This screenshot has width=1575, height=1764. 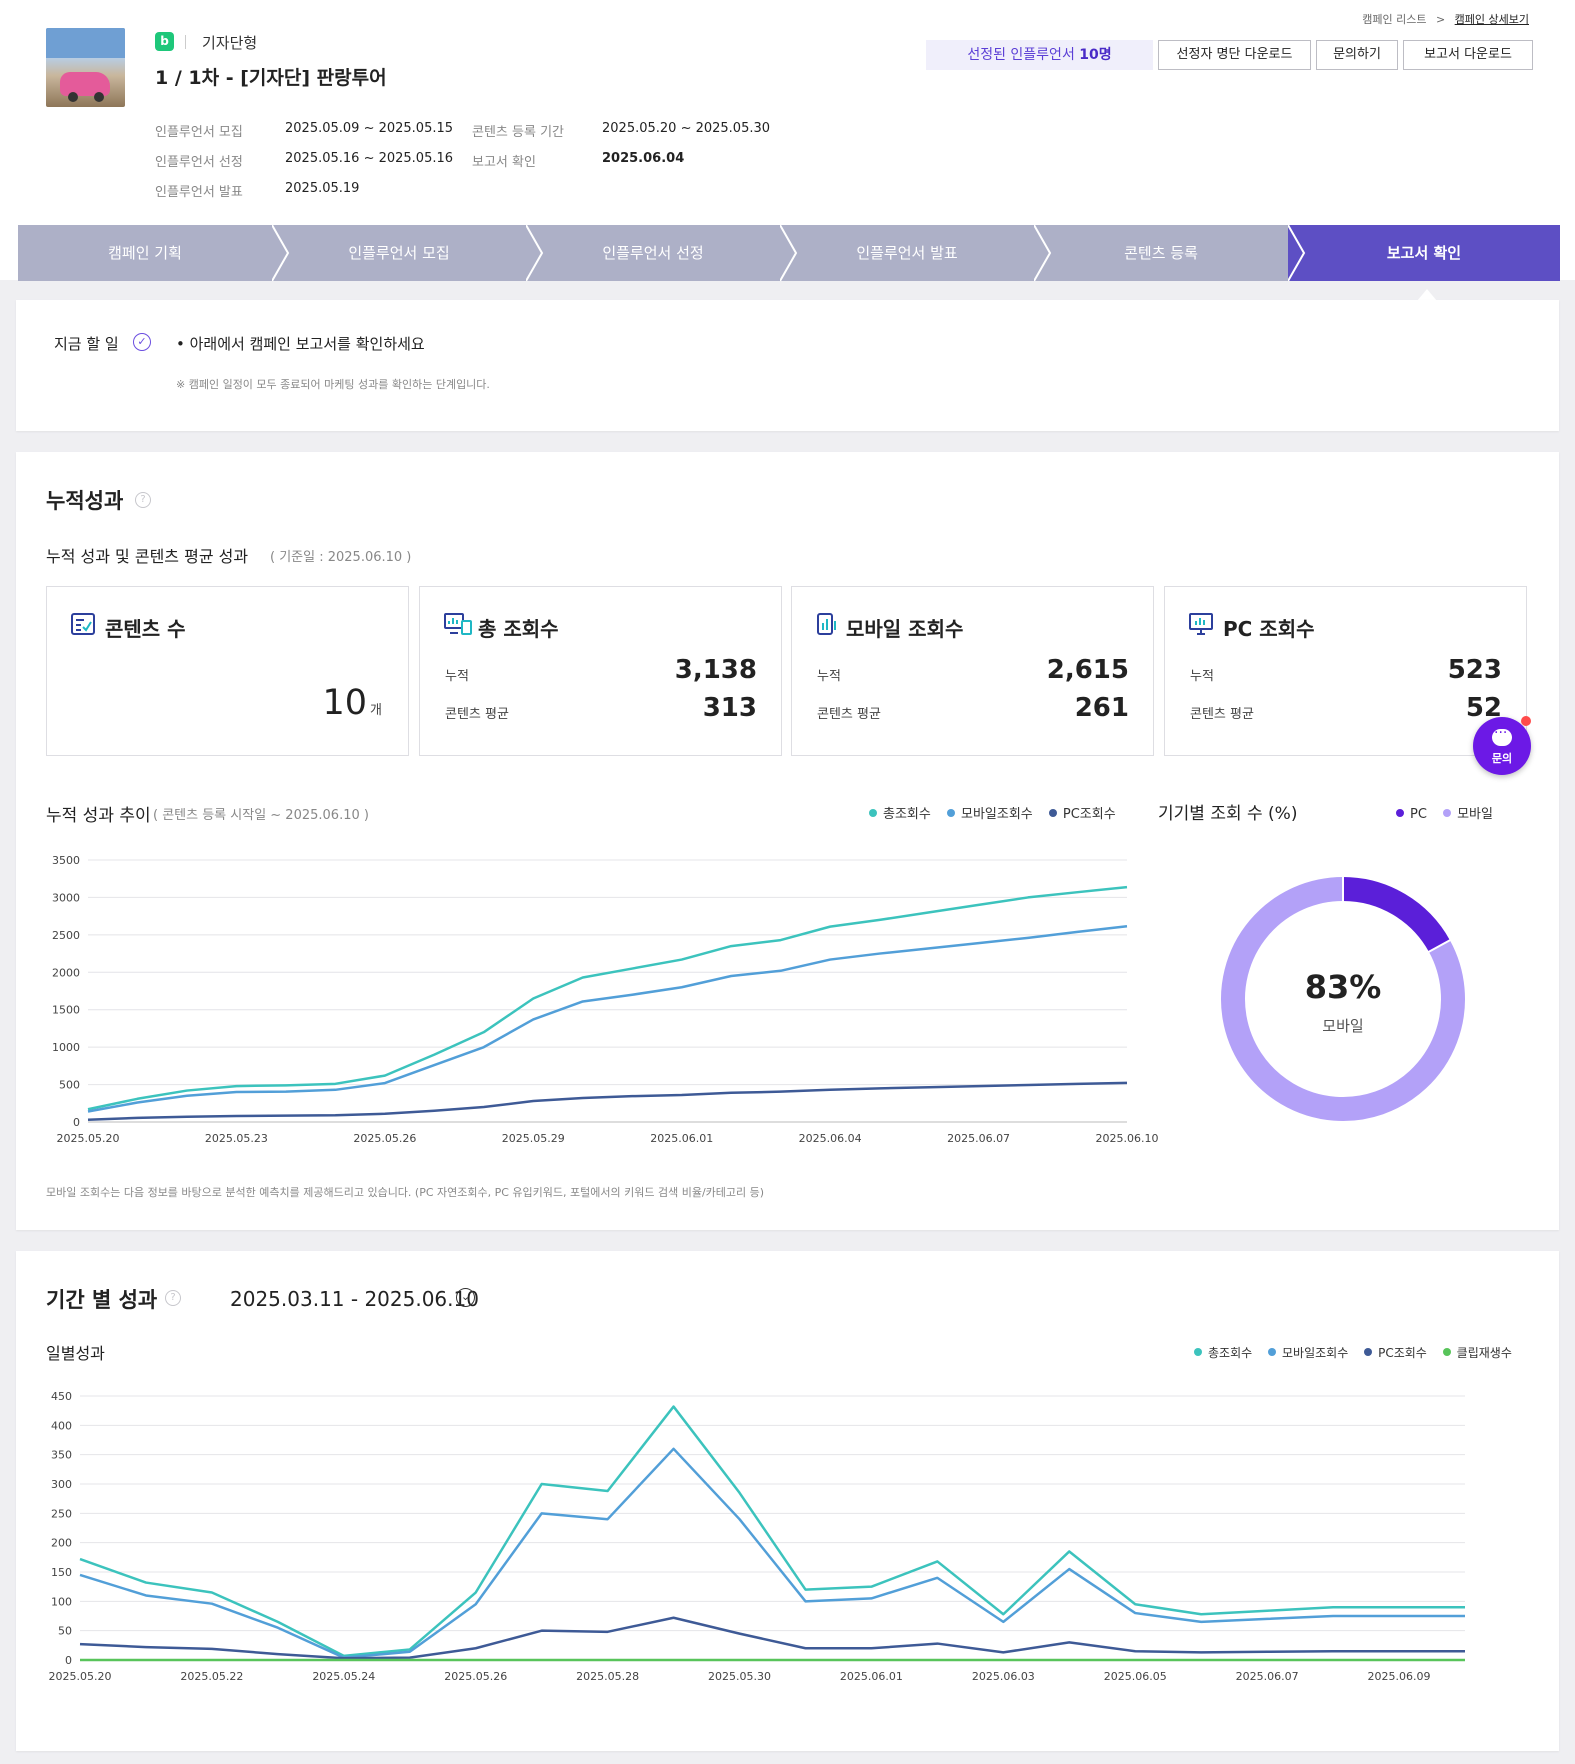 What do you see at coordinates (1269, 629) in the screenshot?
I see `kpi-title: PC 조회수` at bounding box center [1269, 629].